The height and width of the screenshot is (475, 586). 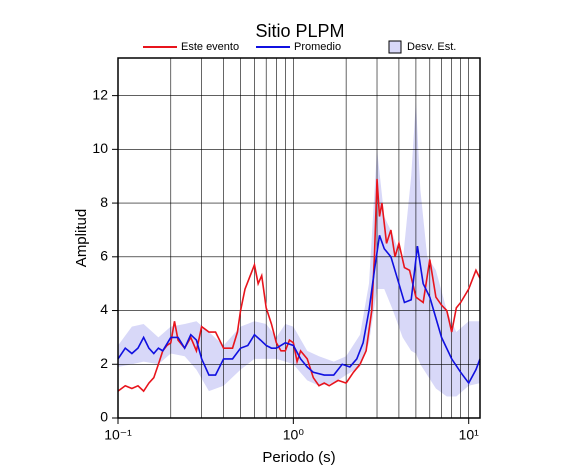 What do you see at coordinates (104, 309) in the screenshot?
I see `y-tick-label: 4` at bounding box center [104, 309].